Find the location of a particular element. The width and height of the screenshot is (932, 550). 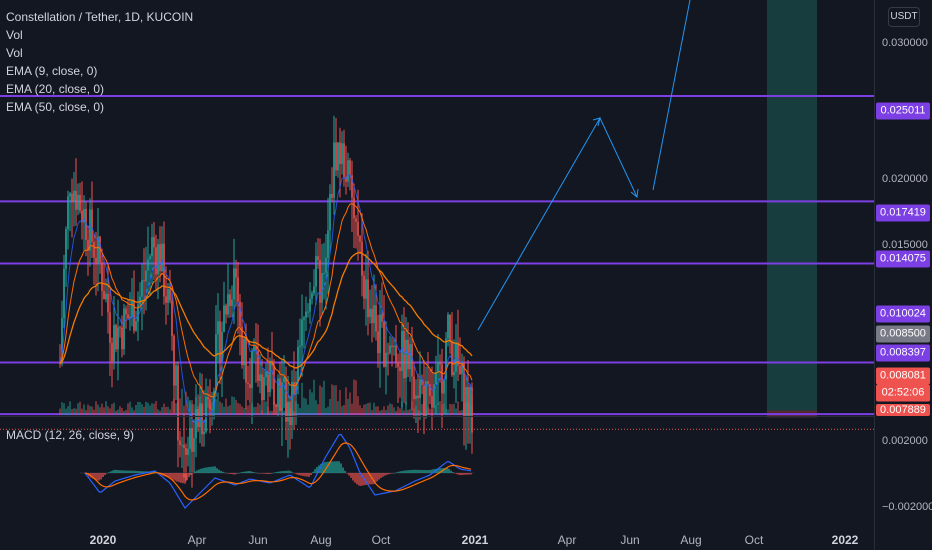

macd-scale: 0.002000 −0.002000 is located at coordinates (903, 473).